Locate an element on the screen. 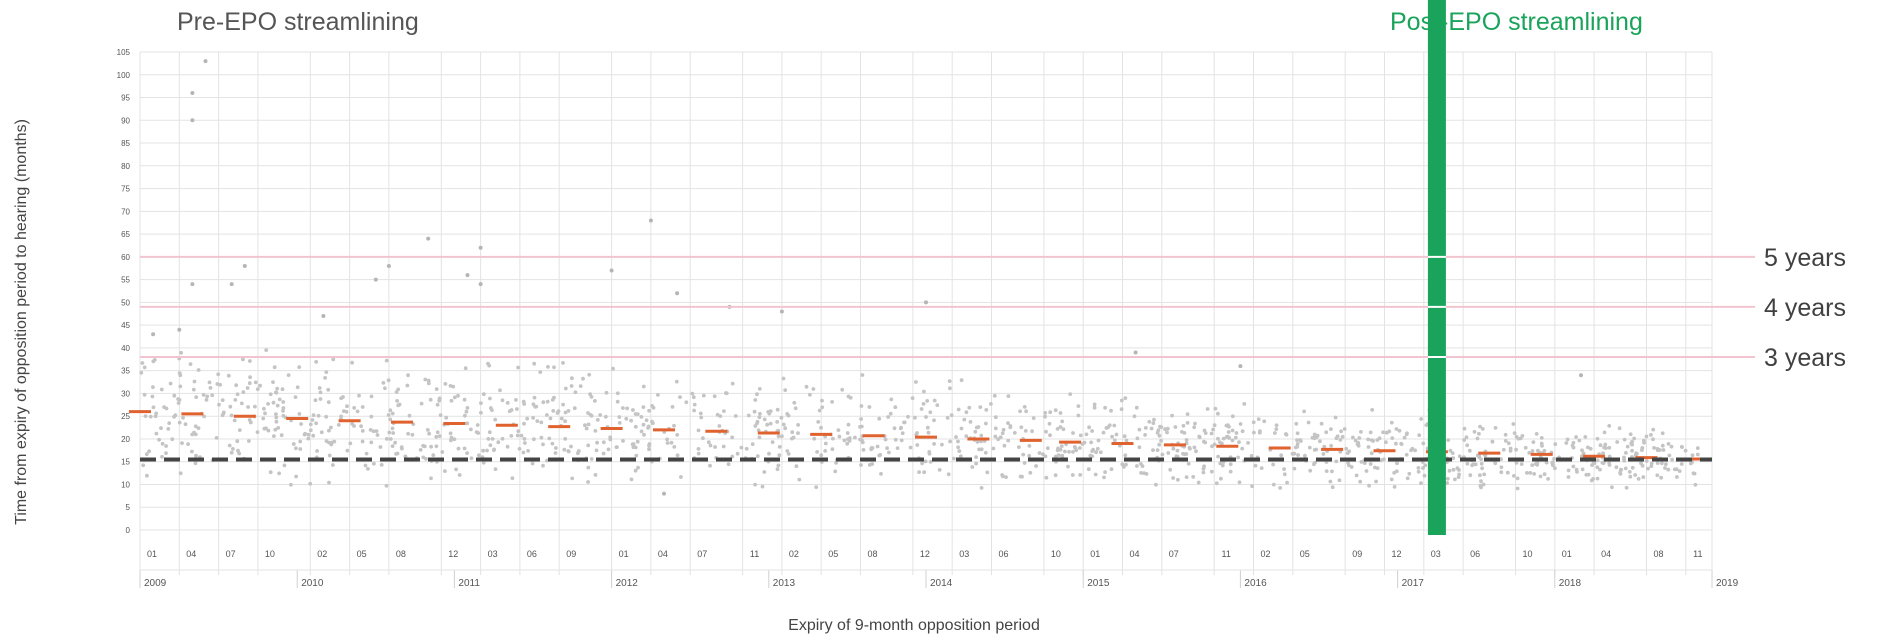 The image size is (1883, 643). month-tick-label: 09 is located at coordinates (571, 554).